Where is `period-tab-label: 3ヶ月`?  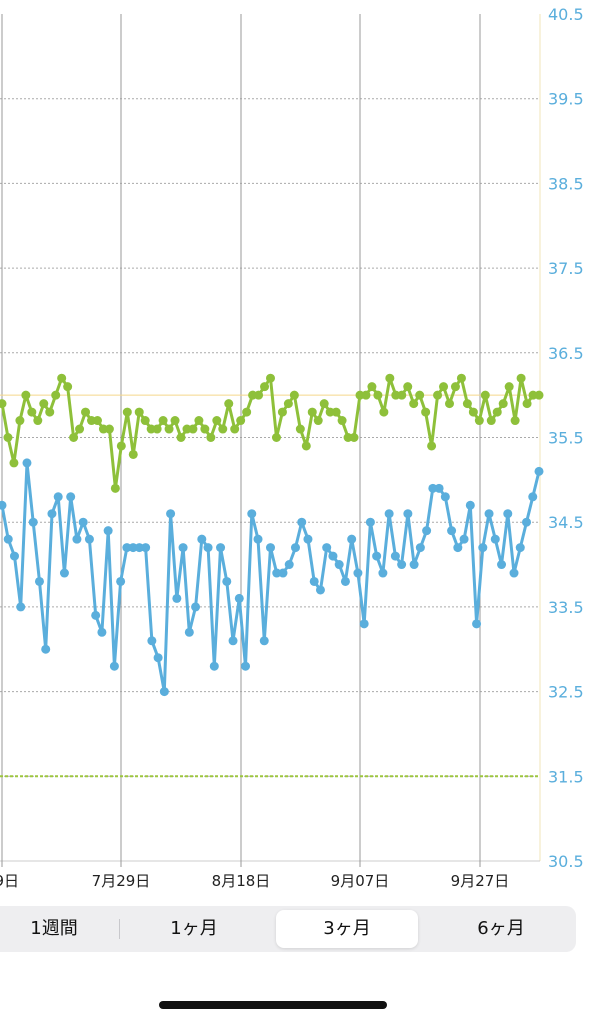
period-tab-label: 3ヶ月 is located at coordinates (347, 928).